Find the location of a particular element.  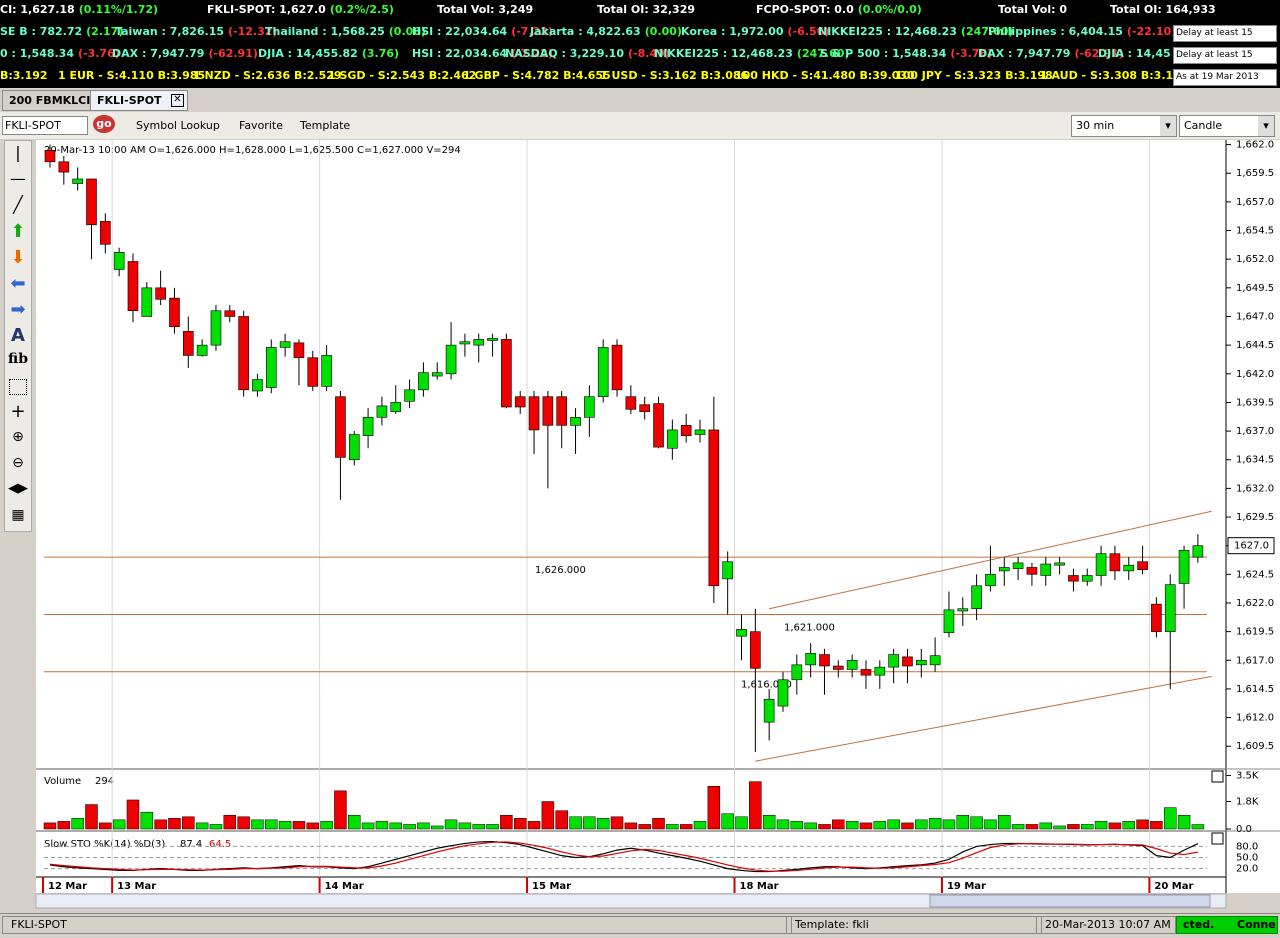

y-tick-label: 1,609.5 is located at coordinates (1255, 746).